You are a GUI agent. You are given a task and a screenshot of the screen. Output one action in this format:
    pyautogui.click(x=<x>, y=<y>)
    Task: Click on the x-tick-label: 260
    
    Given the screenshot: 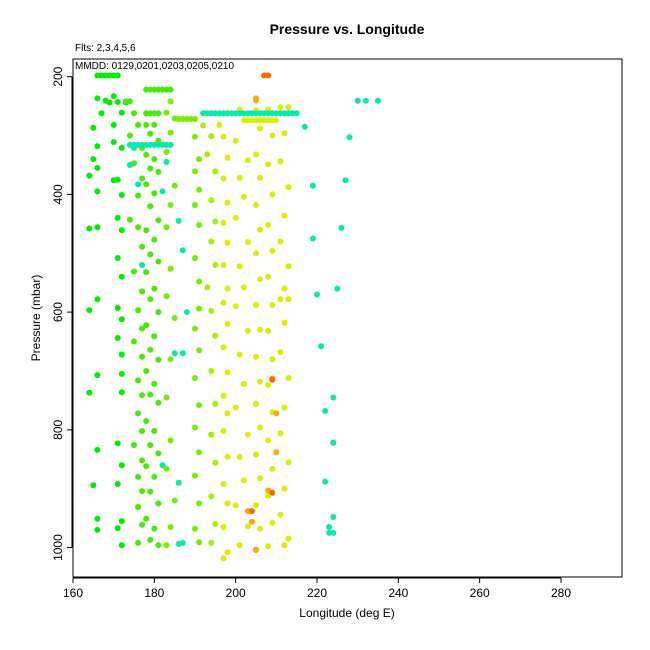 What is the action you would take?
    pyautogui.click(x=480, y=593)
    